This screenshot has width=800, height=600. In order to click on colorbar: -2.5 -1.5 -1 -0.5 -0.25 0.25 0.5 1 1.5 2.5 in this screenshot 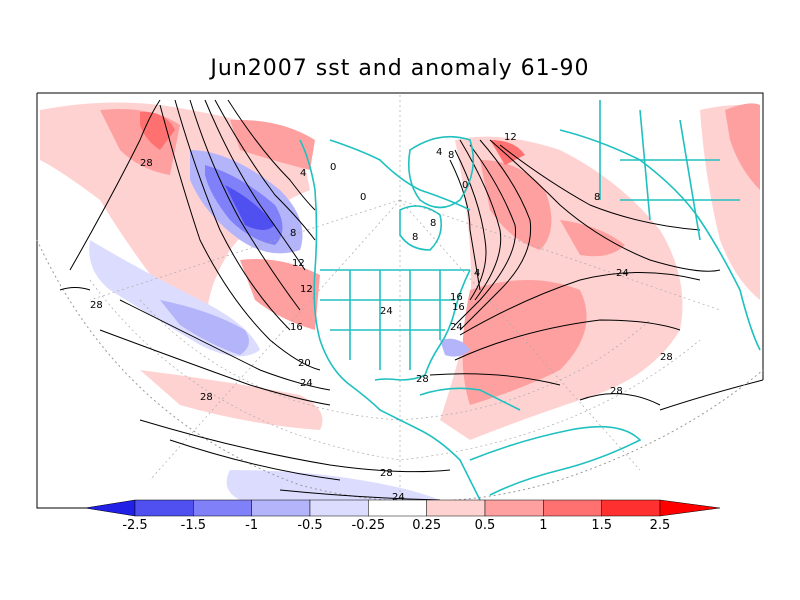, I will do `click(402, 516)`.